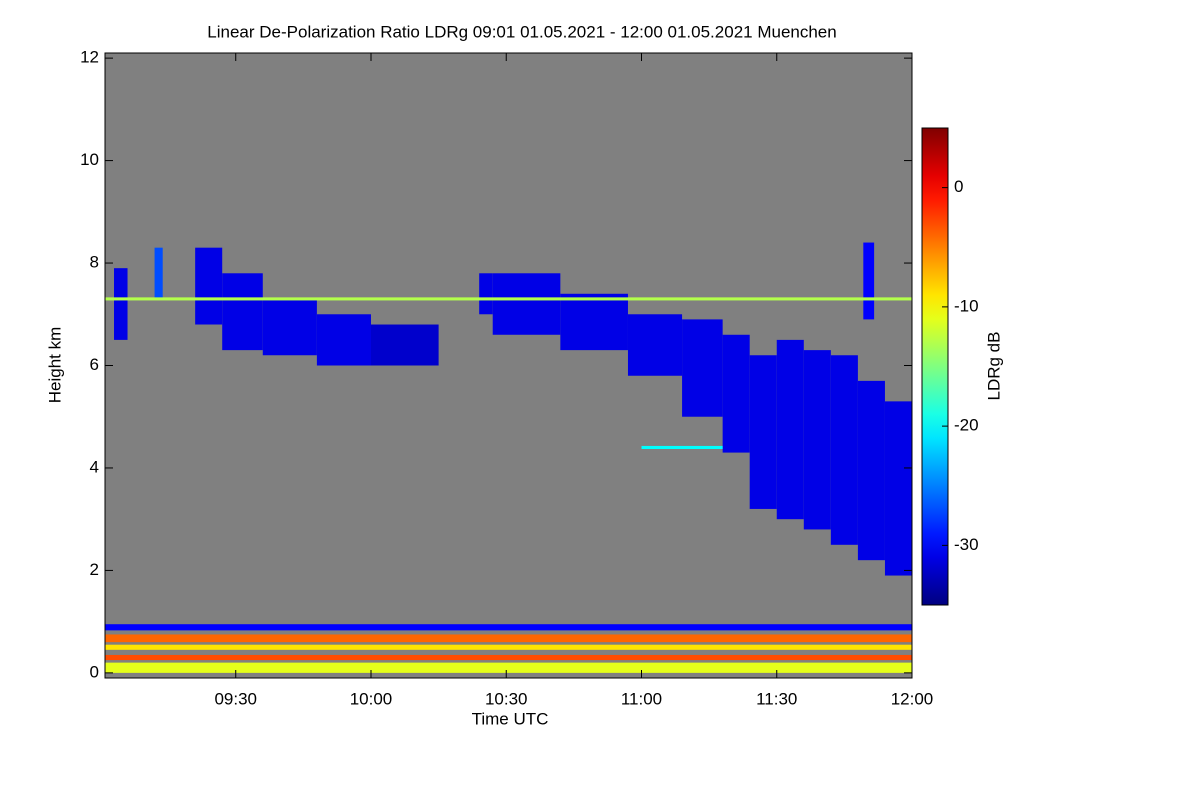  I want to click on x-tick-label: 09:30, so click(235, 698).